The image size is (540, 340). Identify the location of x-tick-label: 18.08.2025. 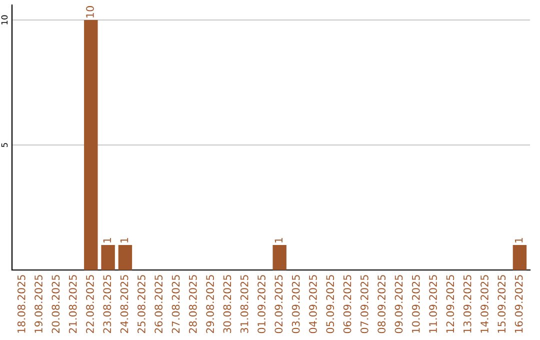
(21, 304).